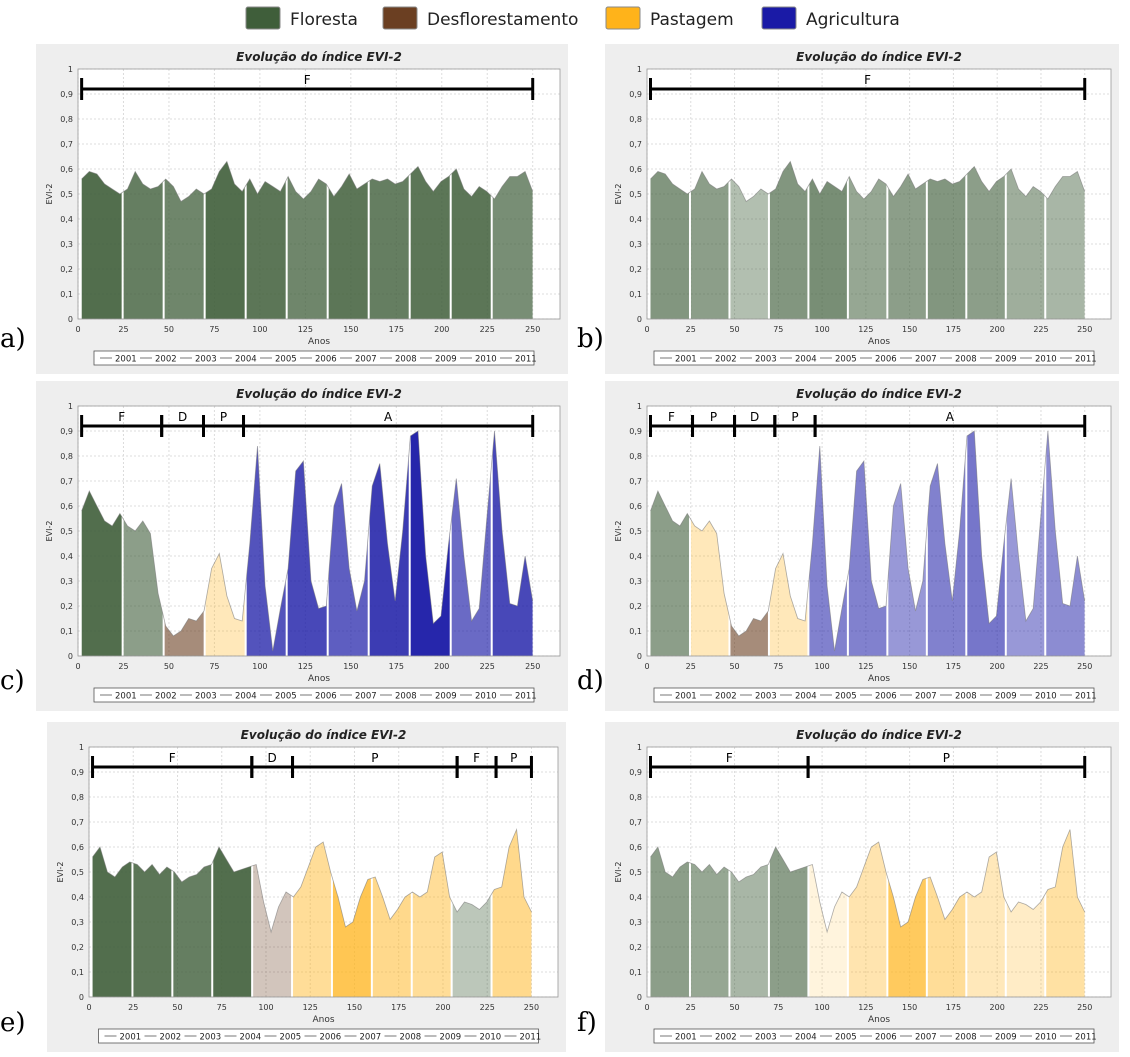  I want to click on x-tick-label: 100, so click(259, 329).